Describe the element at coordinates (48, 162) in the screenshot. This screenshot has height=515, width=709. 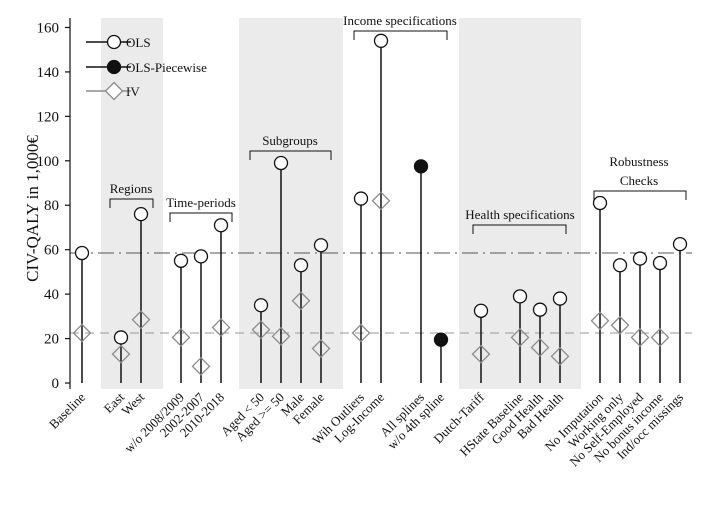
I see `y-tick-label-100: 100` at that location.